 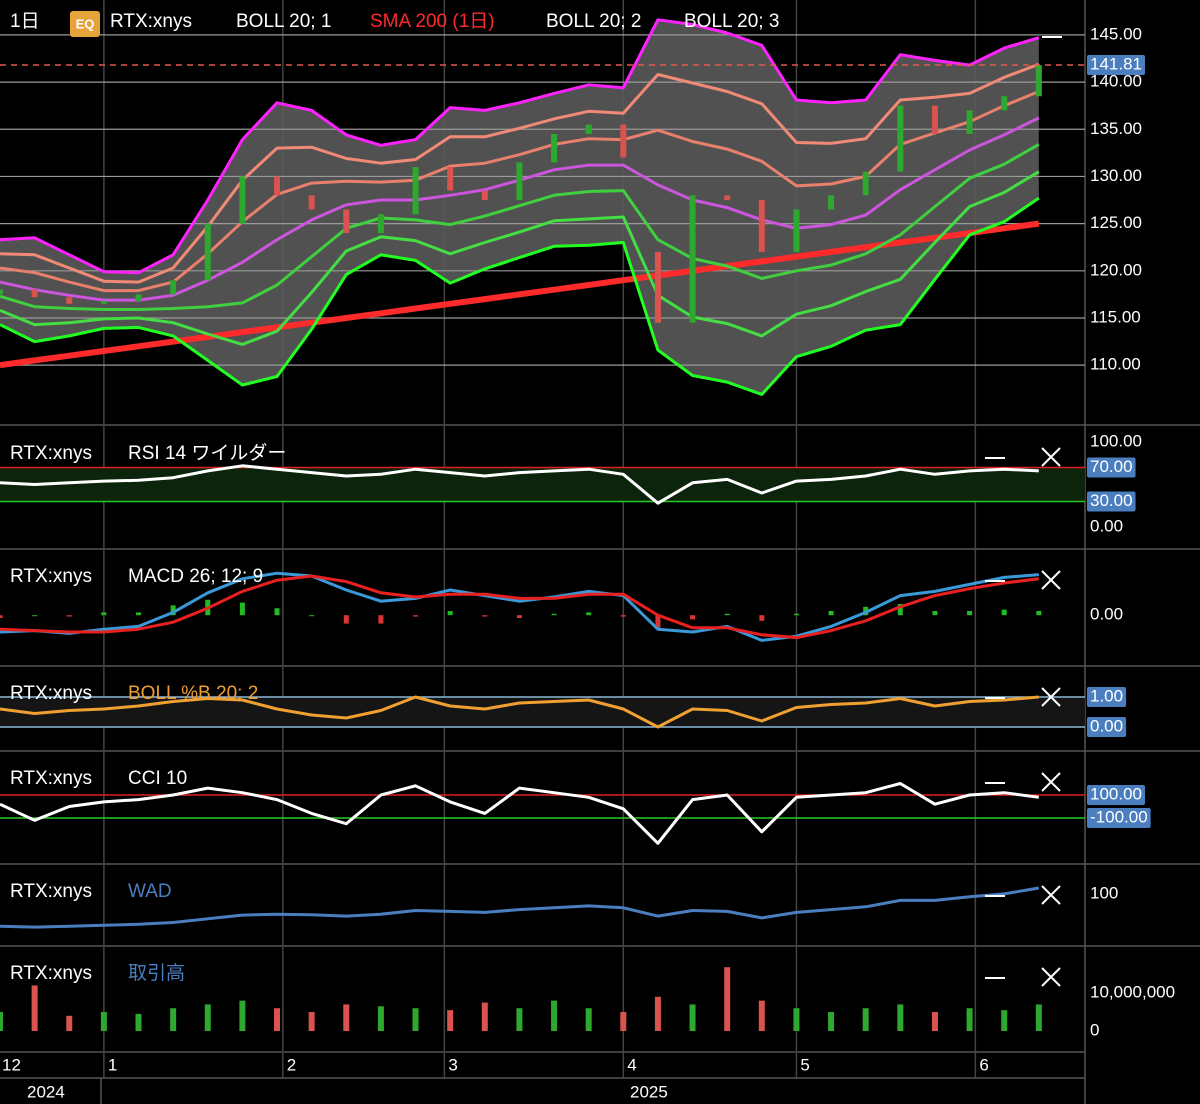 What do you see at coordinates (151, 21) in the screenshot?
I see `chart-title: RTX:xnys` at bounding box center [151, 21].